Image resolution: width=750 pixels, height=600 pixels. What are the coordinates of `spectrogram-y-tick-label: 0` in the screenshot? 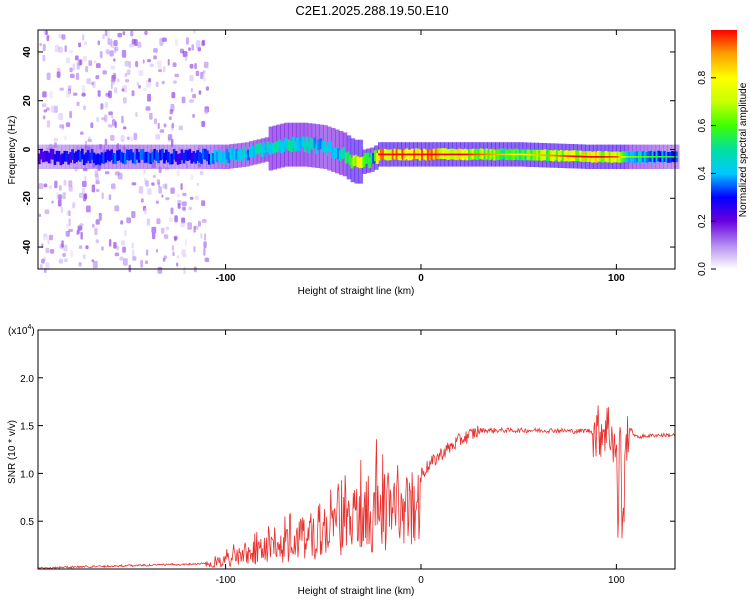 It's located at (27, 149).